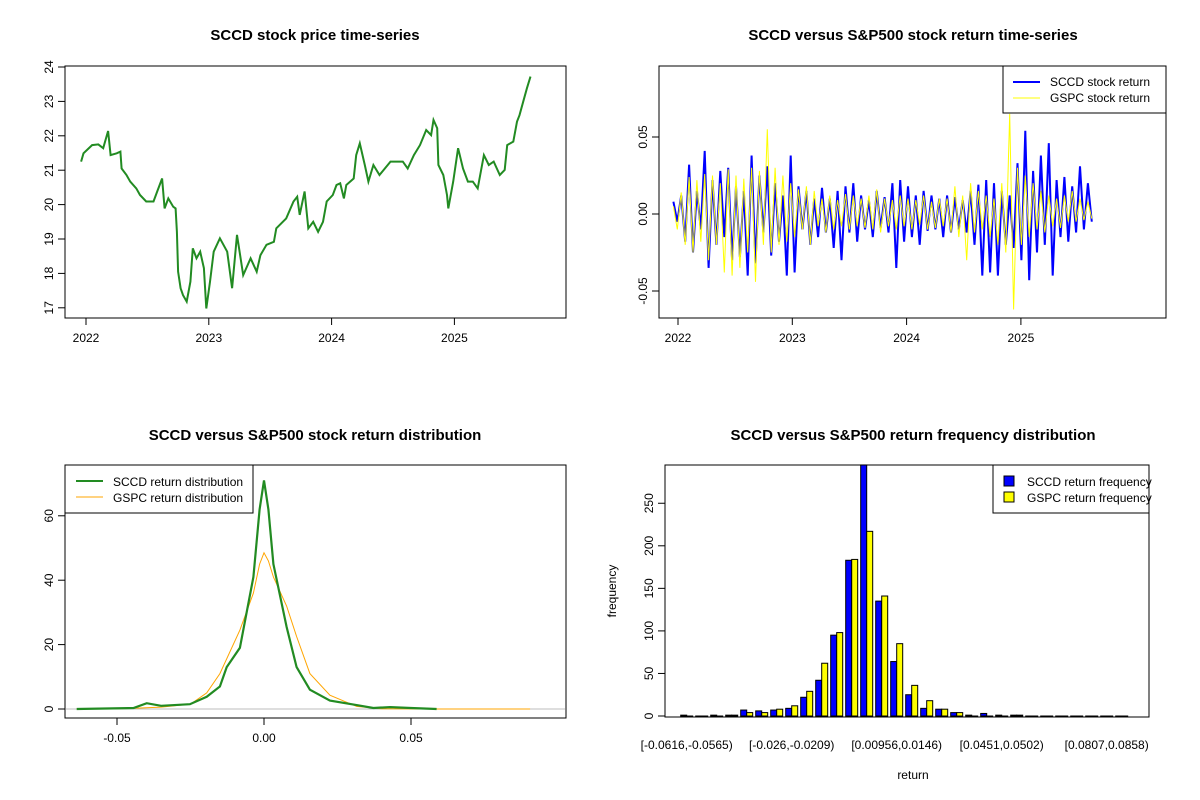  What do you see at coordinates (454, 338) in the screenshot?
I see `price-x-axis-label: 2025` at bounding box center [454, 338].